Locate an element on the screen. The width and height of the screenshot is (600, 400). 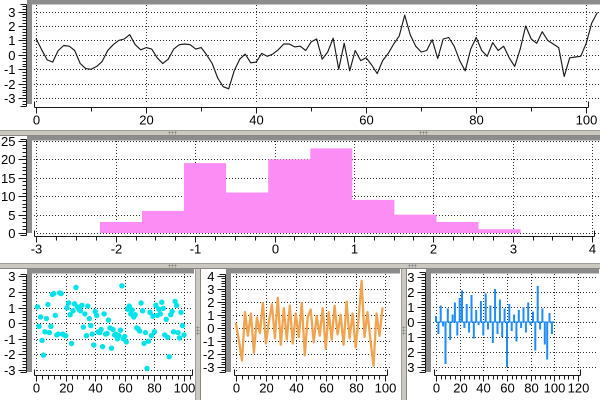
x-tick-label: 3 is located at coordinates (513, 249).